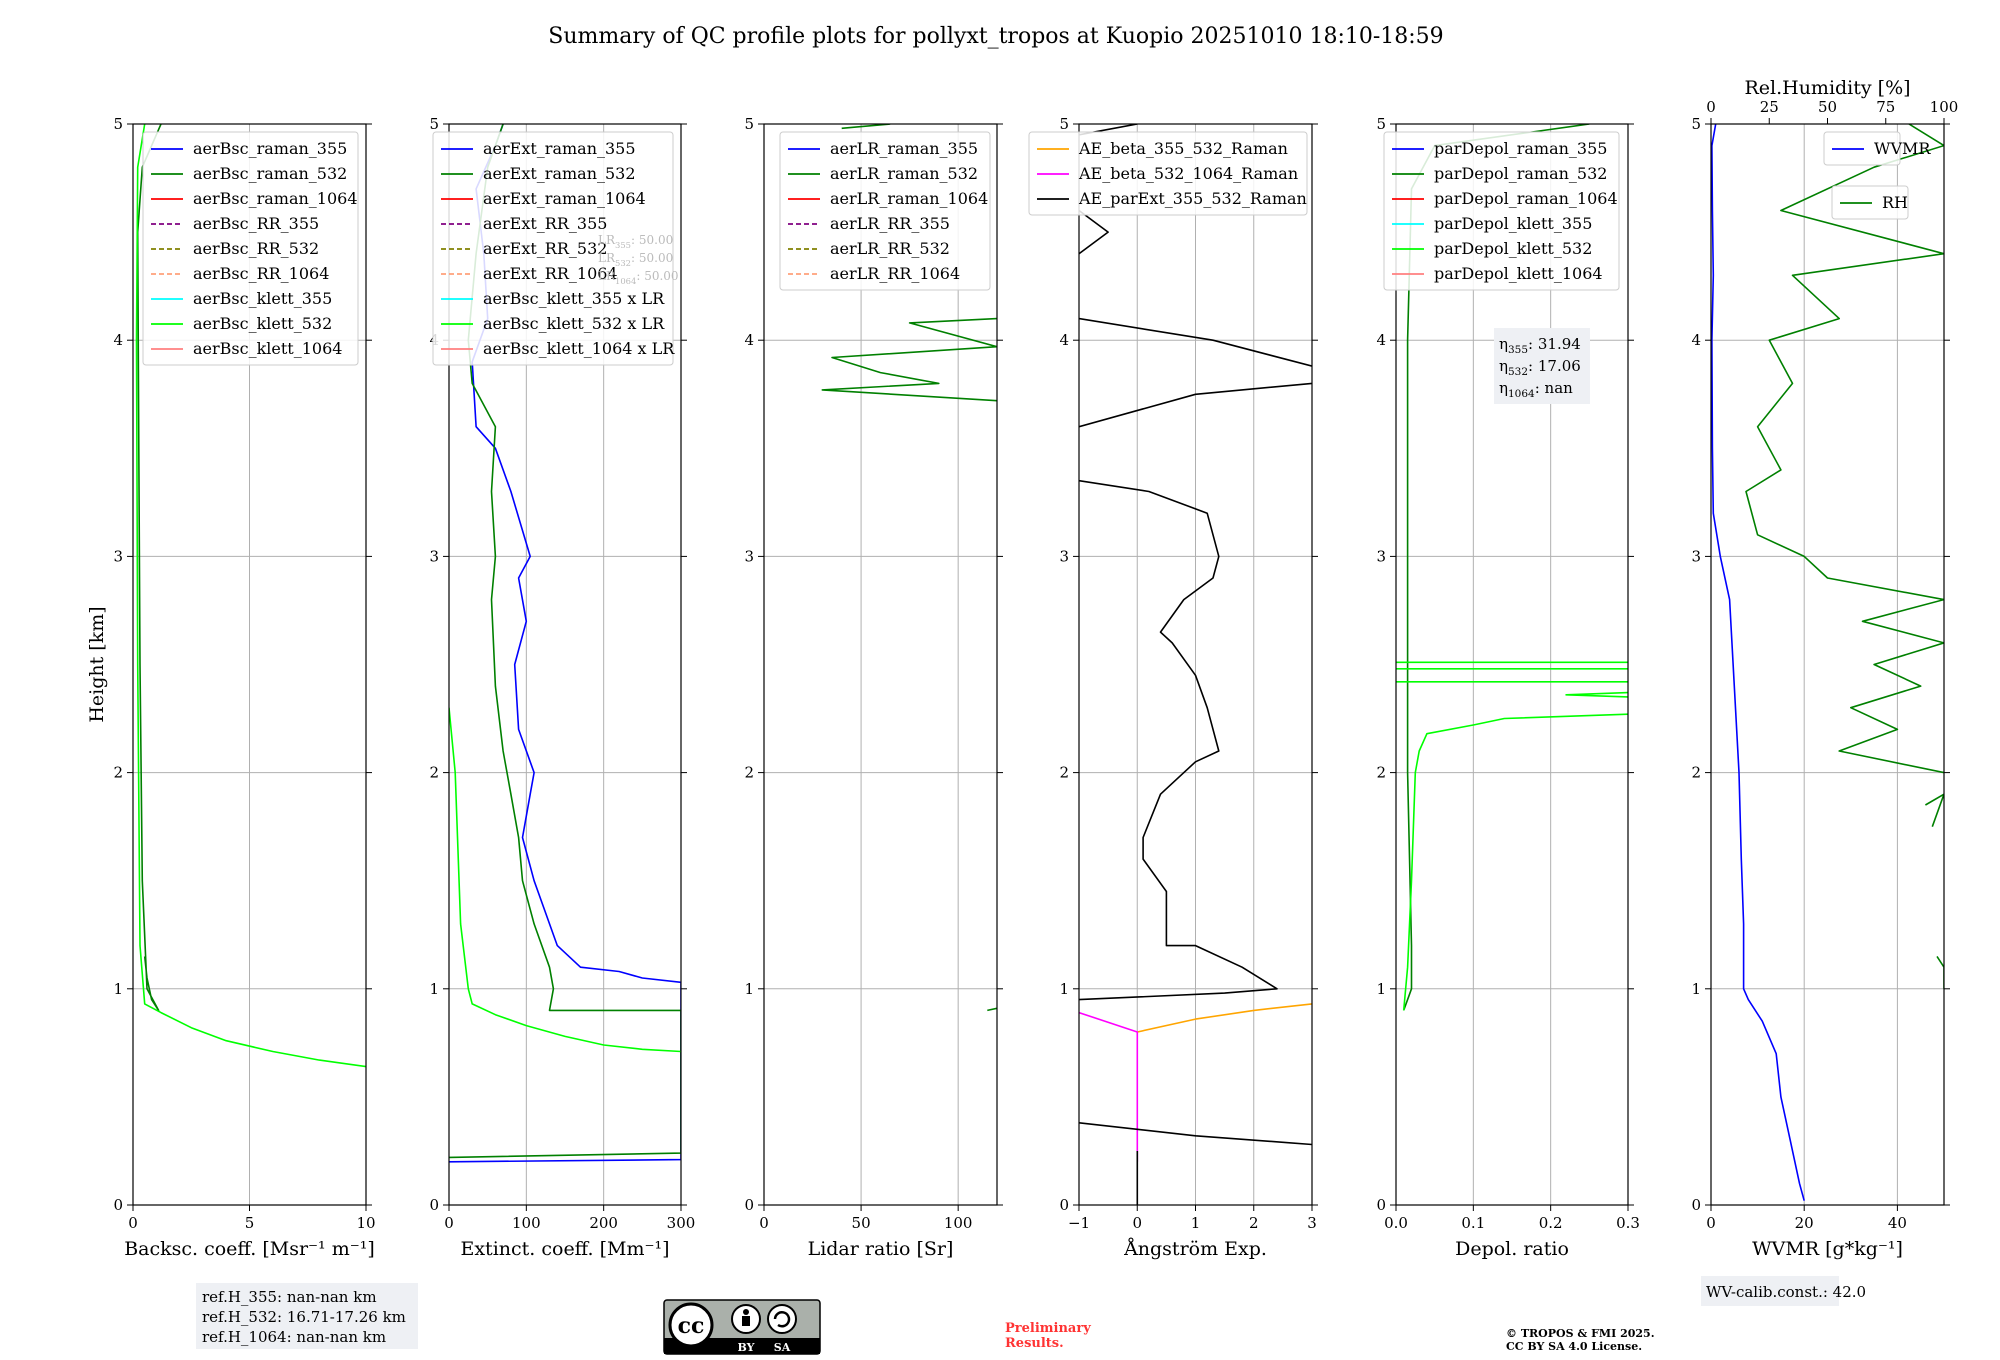 This screenshot has width=2000, height=1360. Describe the element at coordinates (270, 148) in the screenshot. I see `legend-label: aerBsc_raman_355` at that location.